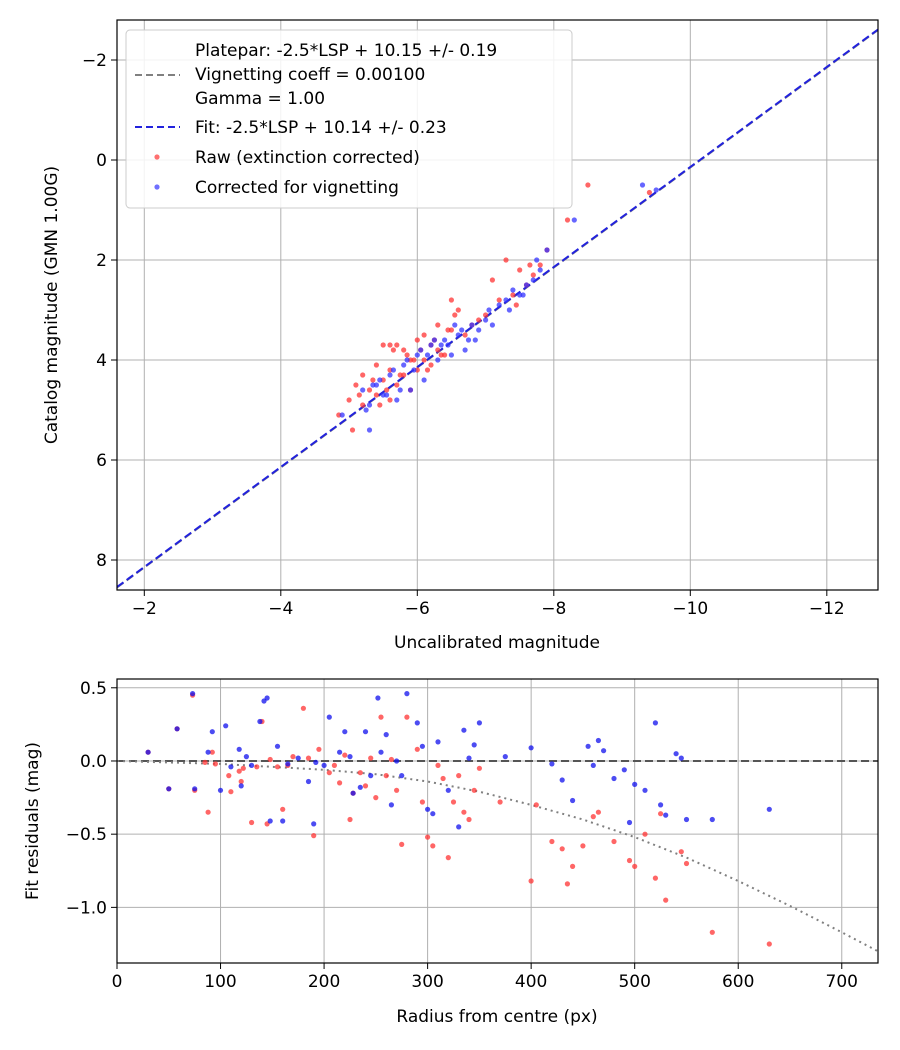  Describe the element at coordinates (93, 689) in the screenshot. I see `bottom-y-tick-label: 0.5` at that location.